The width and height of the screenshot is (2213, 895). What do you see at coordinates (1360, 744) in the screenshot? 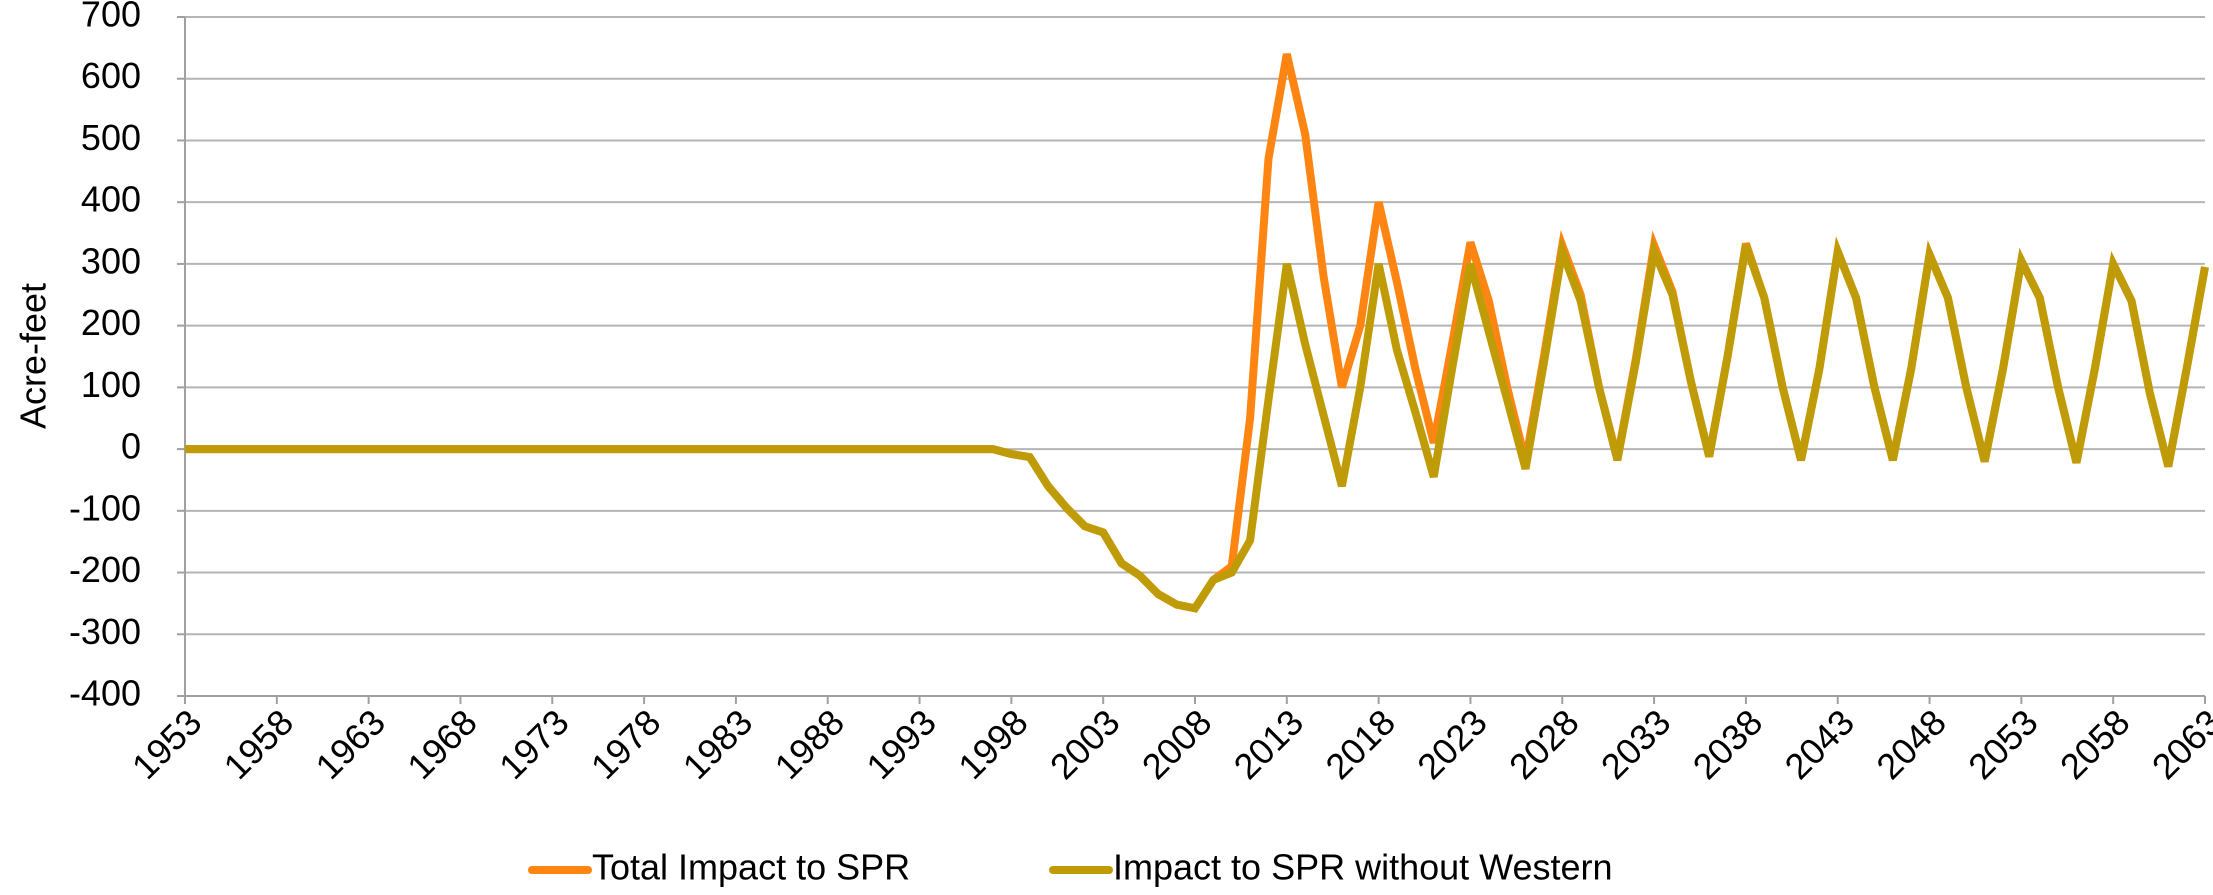
I see `x-tick-label: 2018` at bounding box center [1360, 744].